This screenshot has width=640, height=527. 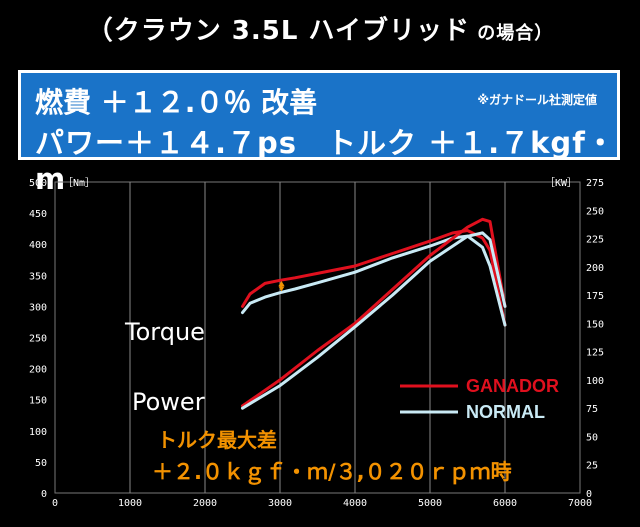 I want to click on x-tick-label: 4000, so click(x=355, y=503).